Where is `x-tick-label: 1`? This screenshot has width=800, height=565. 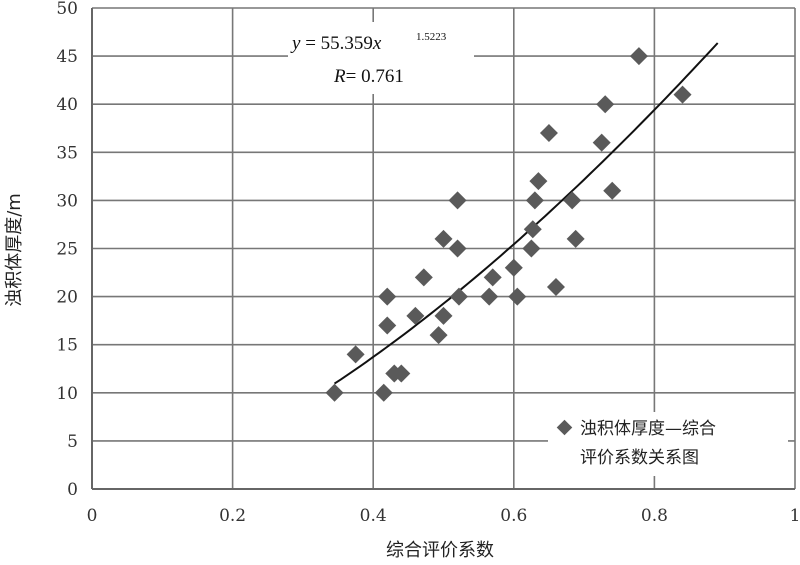 x-tick-label: 1 is located at coordinates (795, 516).